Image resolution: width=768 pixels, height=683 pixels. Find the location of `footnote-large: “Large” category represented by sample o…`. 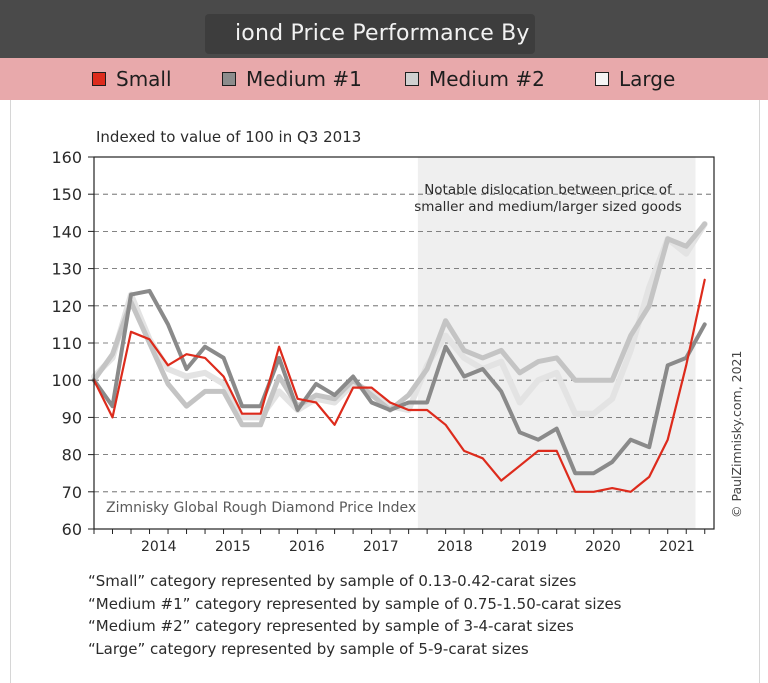

footnote-large: “Large” category represented by sample o… is located at coordinates (308, 648).